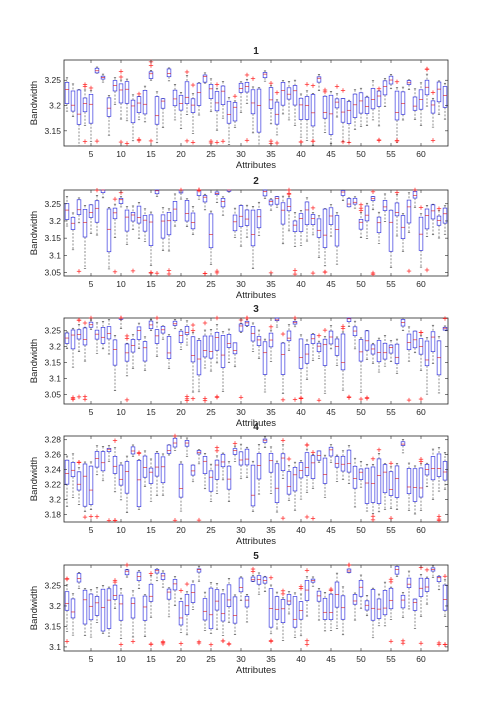 The width and height of the screenshot is (494, 713). Describe the element at coordinates (391, 530) in the screenshot. I see `x-tick-label: 55` at that location.